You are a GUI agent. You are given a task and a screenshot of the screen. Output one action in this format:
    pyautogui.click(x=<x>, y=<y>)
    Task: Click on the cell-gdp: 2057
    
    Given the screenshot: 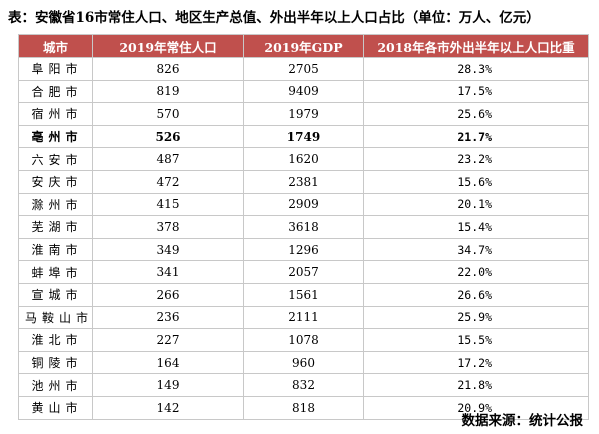 What is the action you would take?
    pyautogui.click(x=303, y=272)
    